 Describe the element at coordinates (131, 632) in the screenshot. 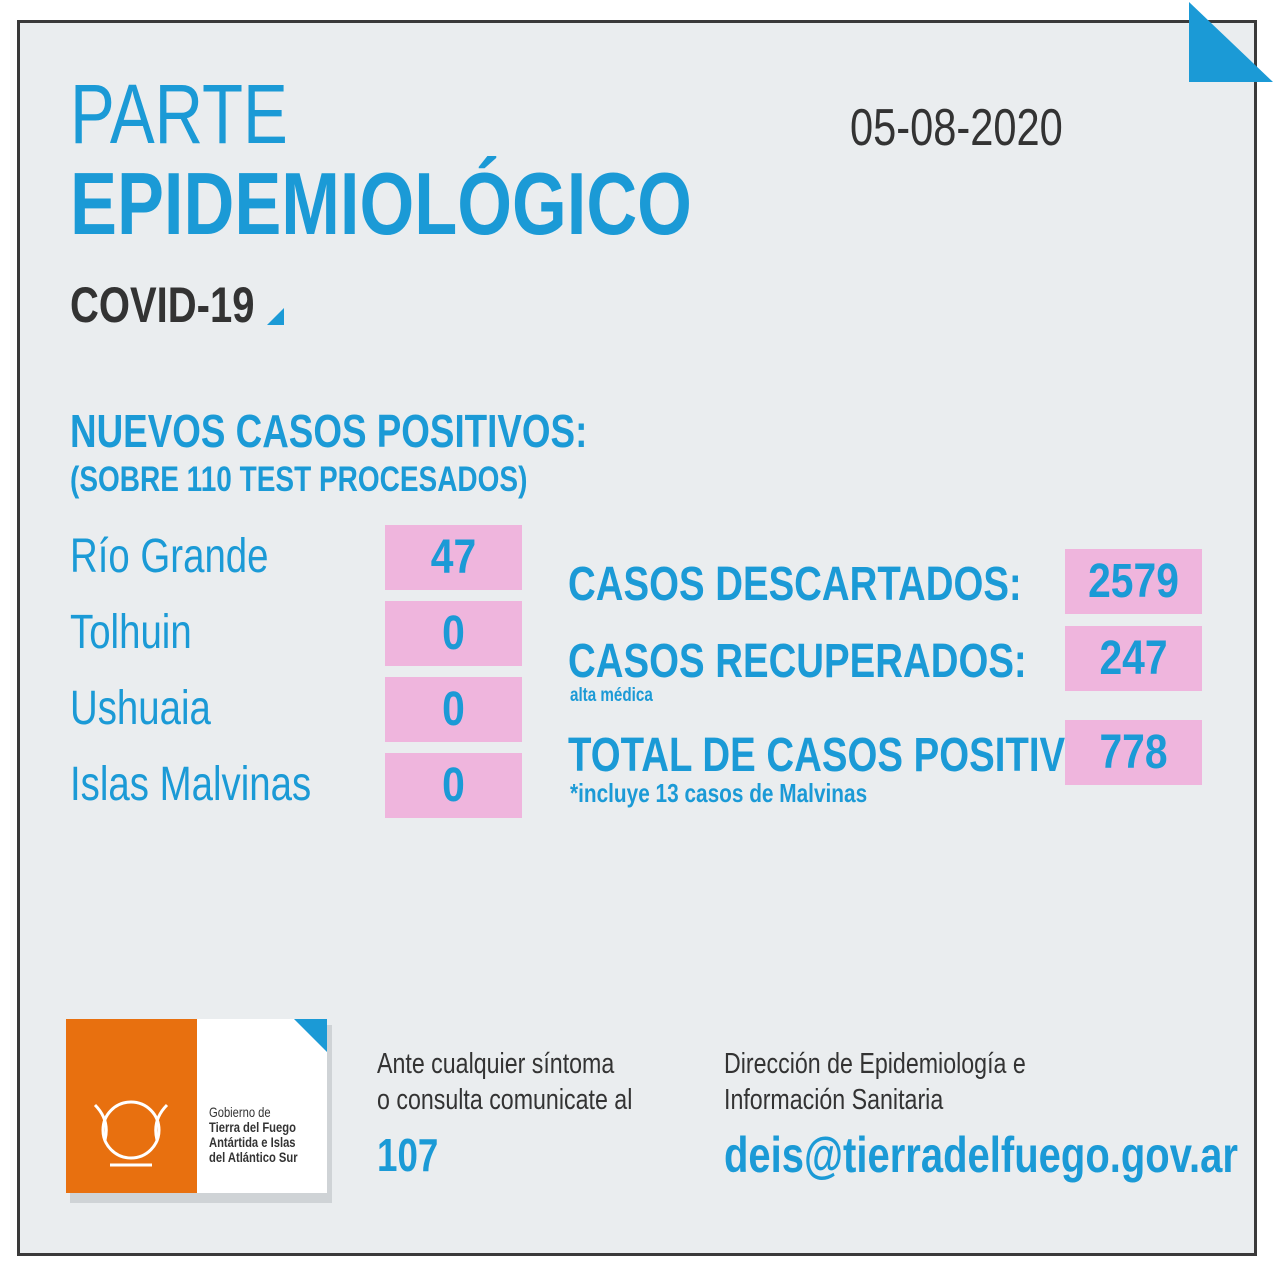

I see `place: Tolhuin` at that location.